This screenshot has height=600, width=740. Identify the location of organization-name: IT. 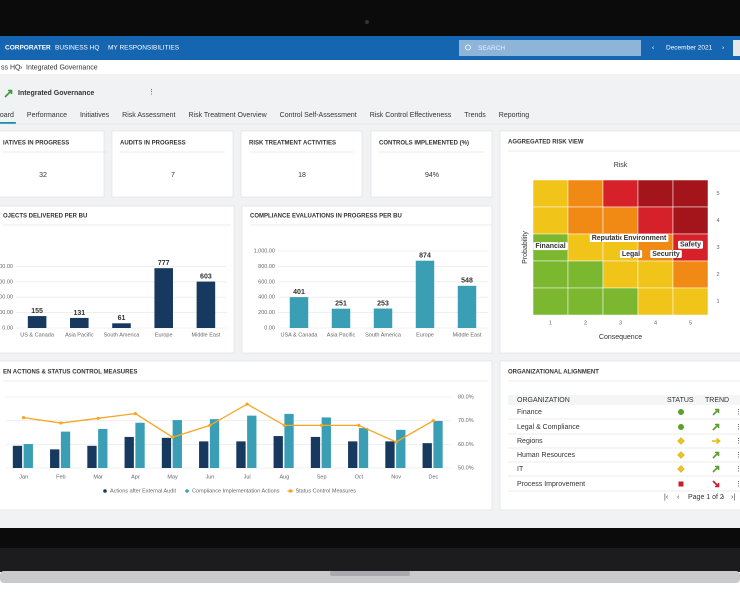
(520, 469).